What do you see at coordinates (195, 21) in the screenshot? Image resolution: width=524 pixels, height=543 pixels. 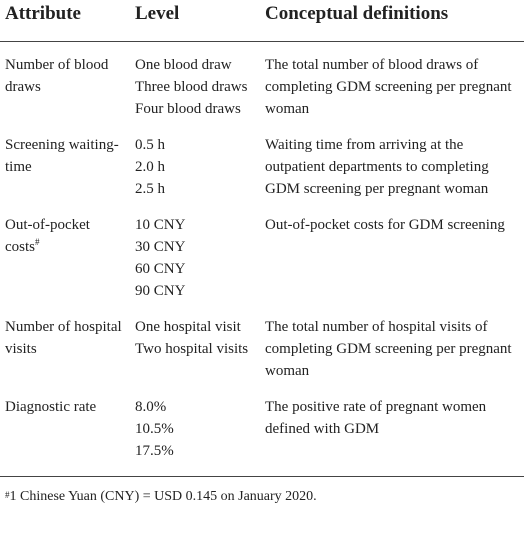 I see `column-header: Level` at bounding box center [195, 21].